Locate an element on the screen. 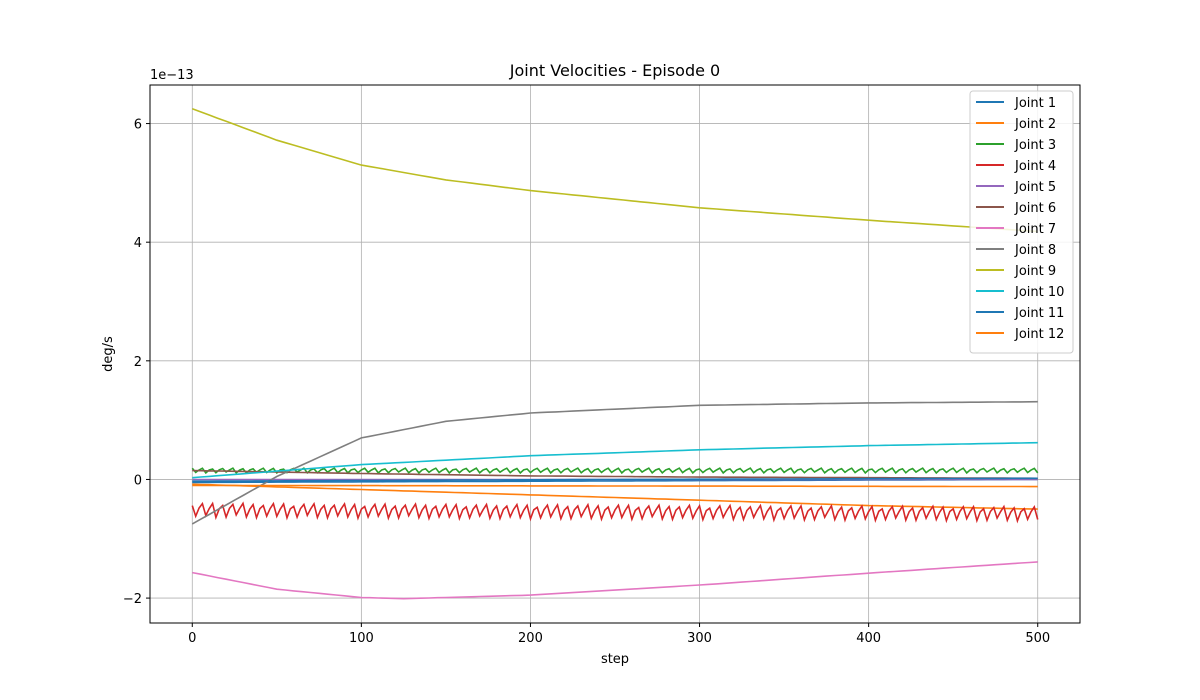 The image size is (1200, 700). y-tick-label: 4 is located at coordinates (138, 243).